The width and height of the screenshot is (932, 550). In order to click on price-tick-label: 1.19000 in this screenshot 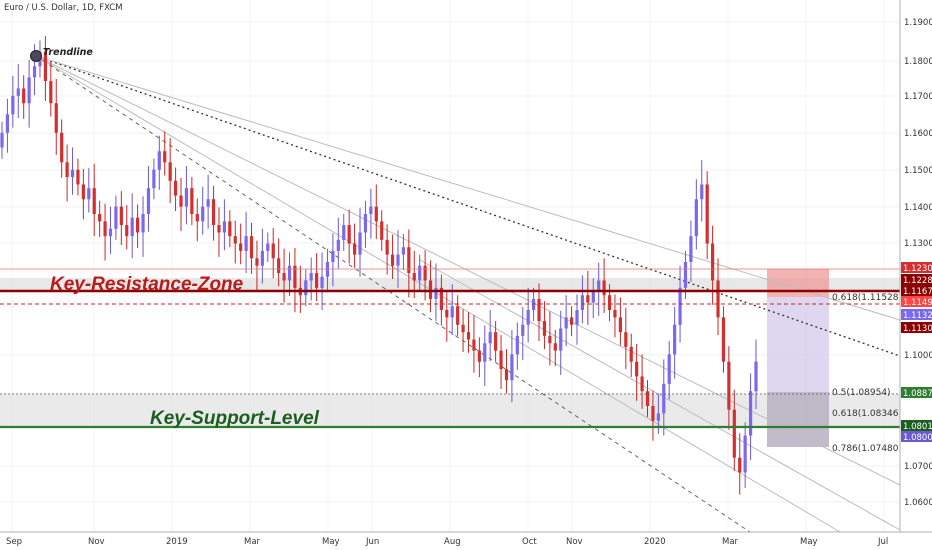, I will do `click(918, 23)`.